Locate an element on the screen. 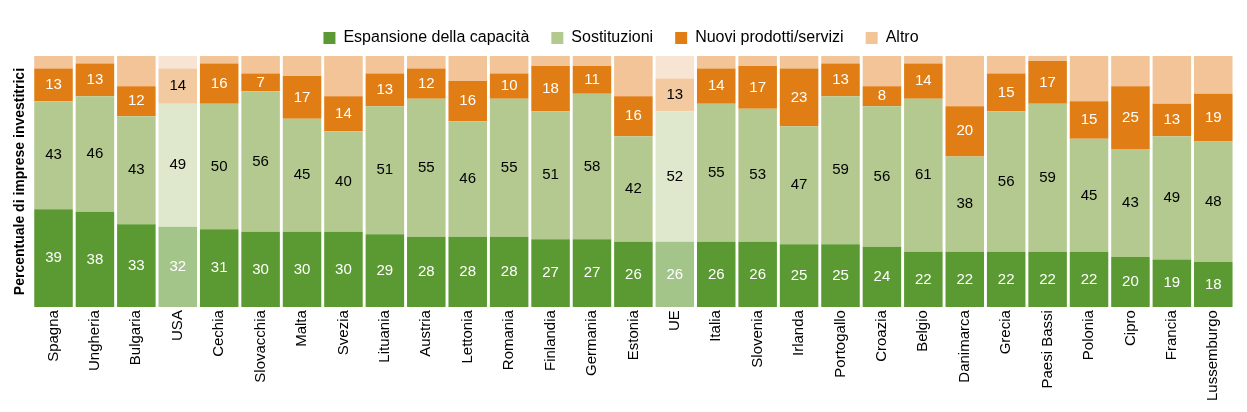  x-tick-label: Lettonia is located at coordinates (466, 336).